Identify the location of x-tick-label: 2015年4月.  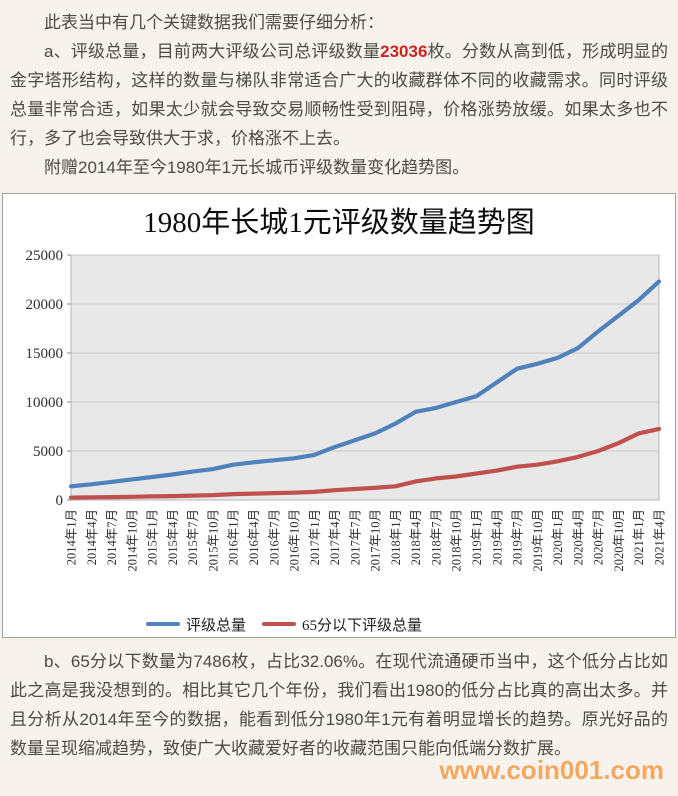
(173, 537).